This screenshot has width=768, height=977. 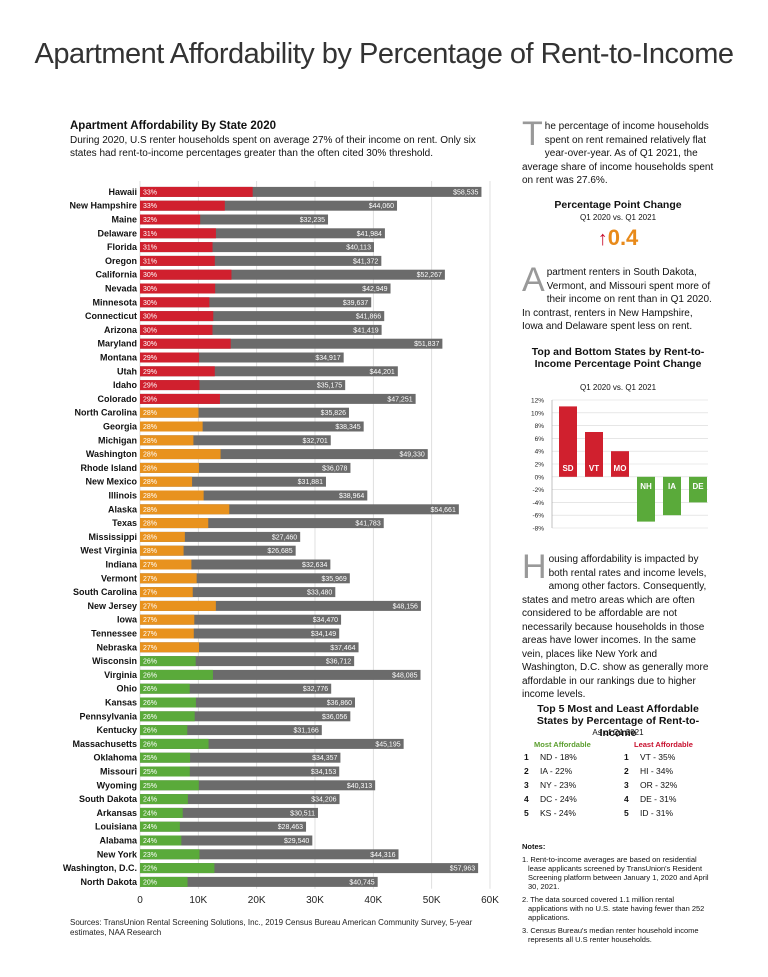 What do you see at coordinates (405, 606) in the screenshot?
I see `income-label: $48,156` at bounding box center [405, 606].